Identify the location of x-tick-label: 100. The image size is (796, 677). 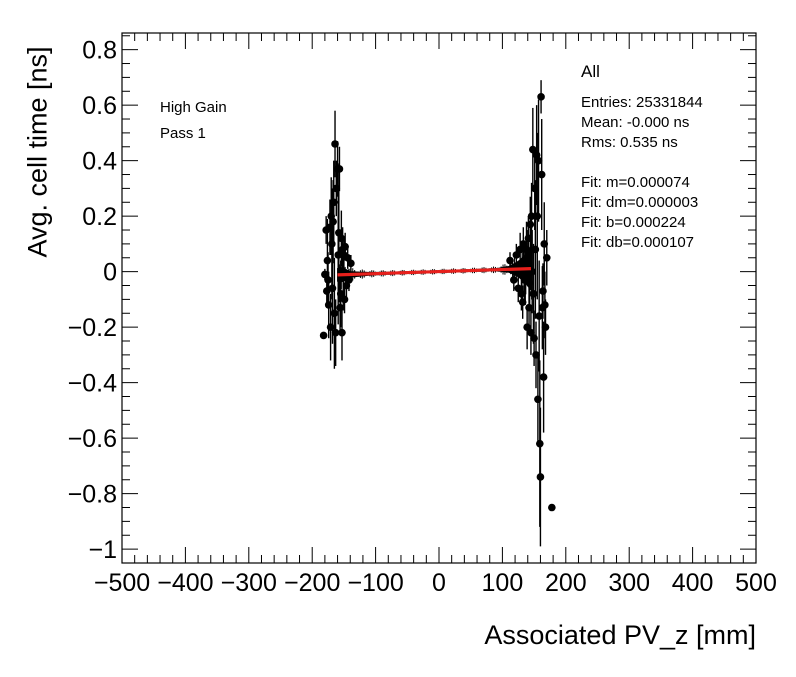
(503, 583).